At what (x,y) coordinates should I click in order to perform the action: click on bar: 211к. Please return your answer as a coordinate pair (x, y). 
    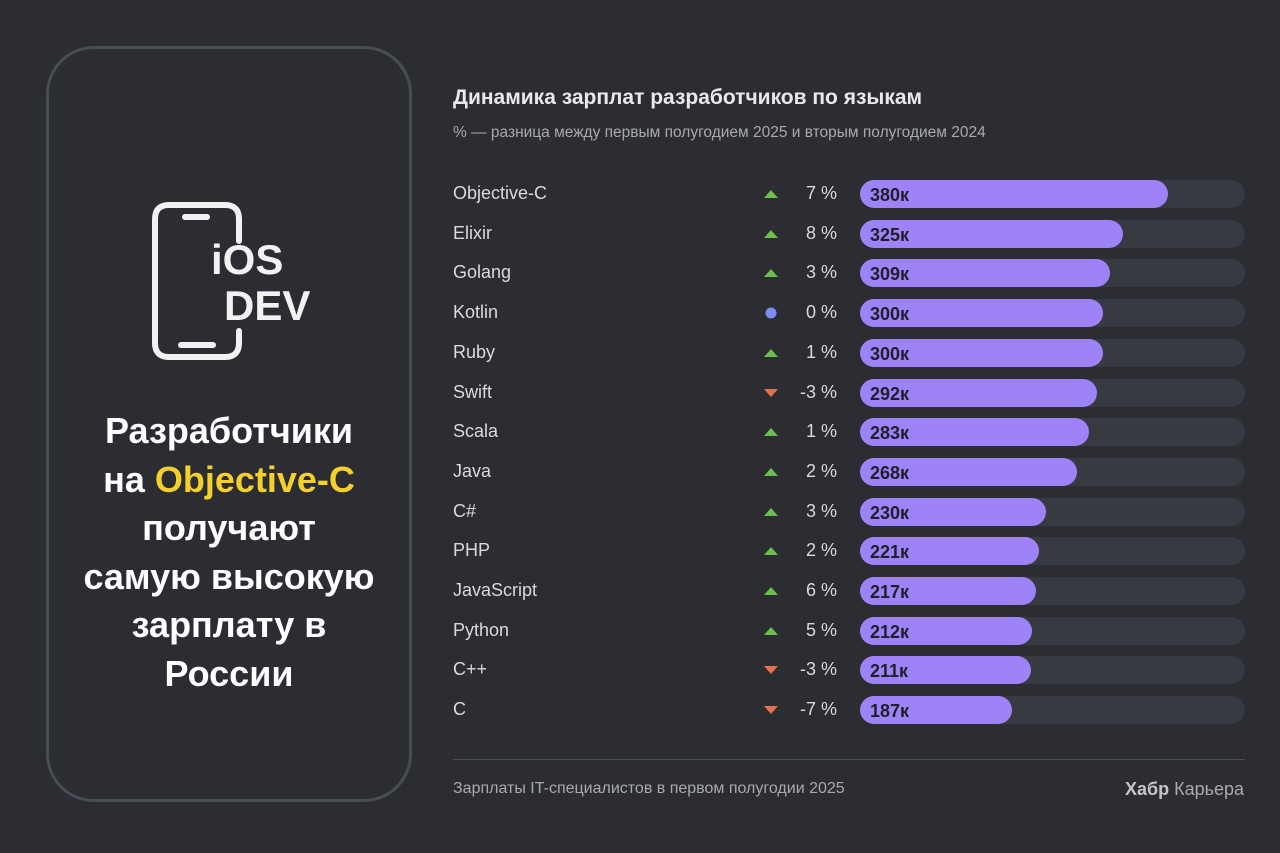
    Looking at the image, I should click on (945, 670).